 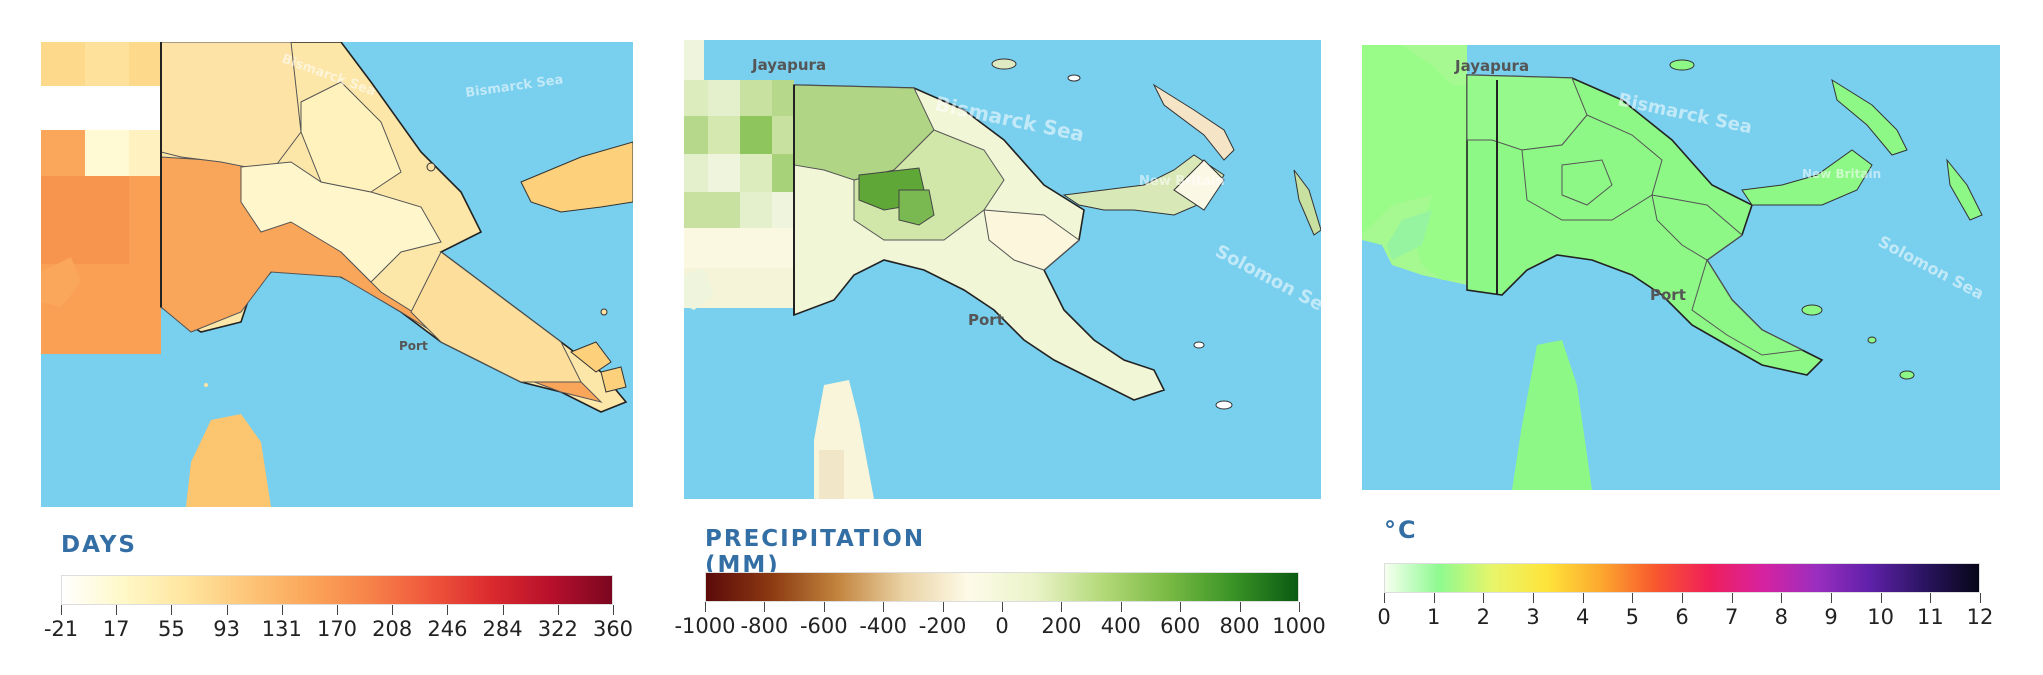 I want to click on tick-label: 800, so click(x=1239, y=626).